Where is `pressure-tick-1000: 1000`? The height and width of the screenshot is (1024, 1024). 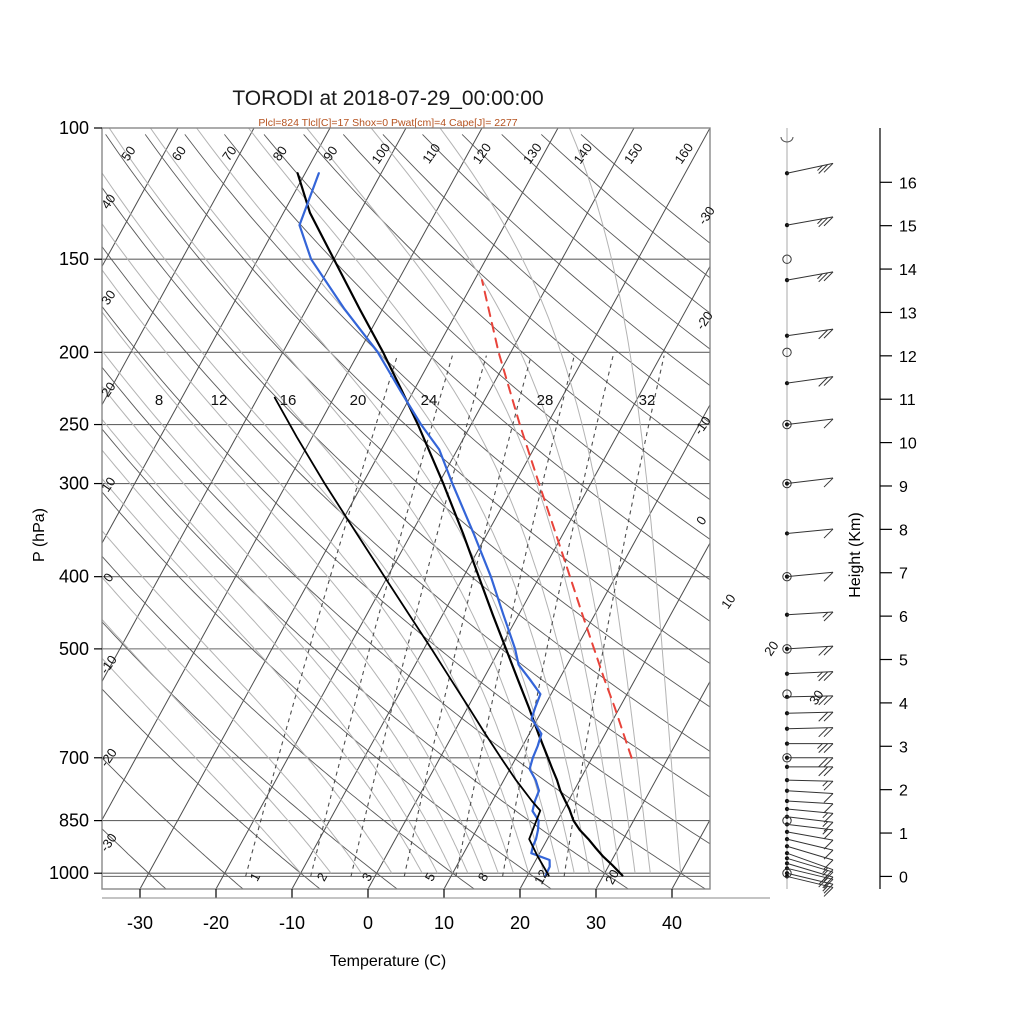 pressure-tick-1000: 1000 is located at coordinates (69, 873).